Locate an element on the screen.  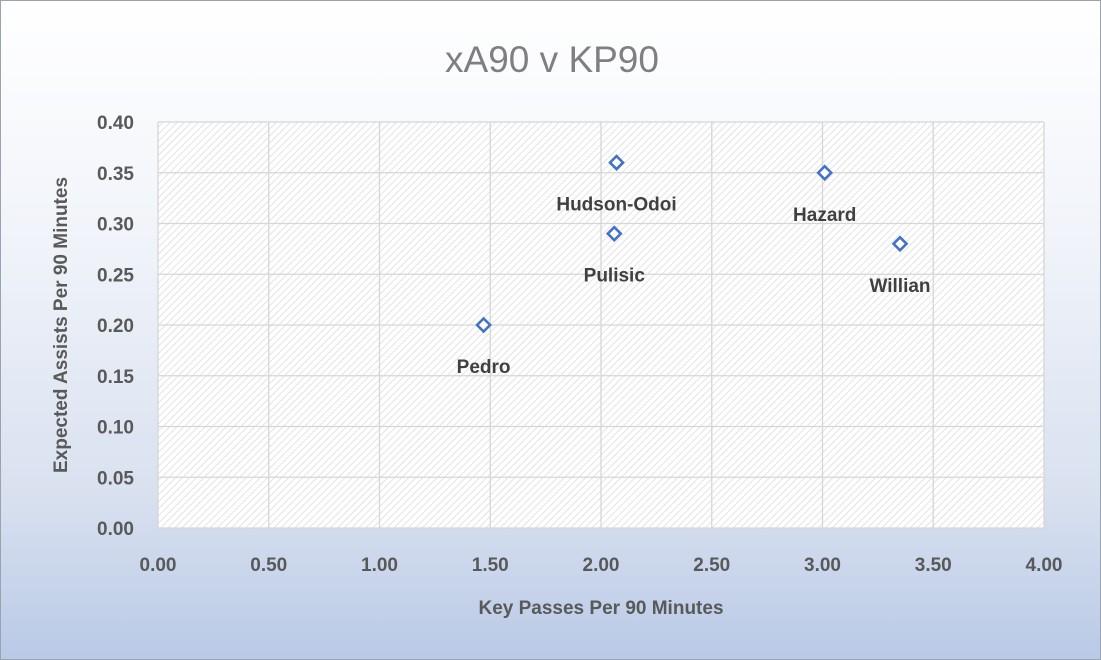
data-point-label: Pedro is located at coordinates (484, 367).